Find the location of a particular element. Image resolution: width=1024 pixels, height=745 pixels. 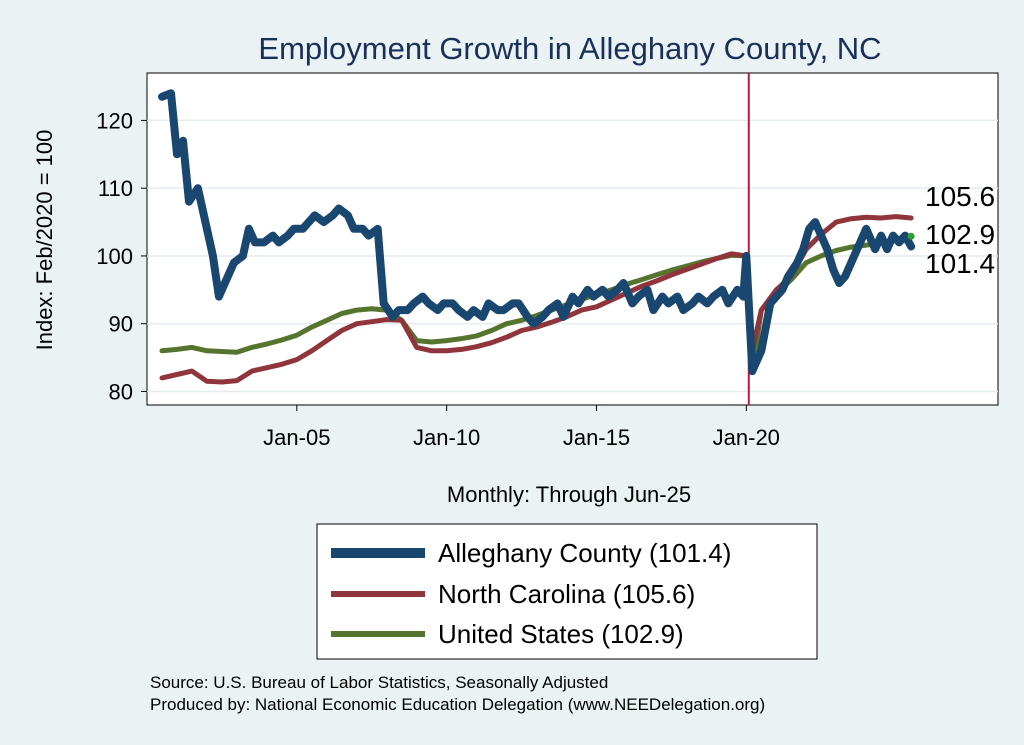

y-axis: 80 90 100 110 120 is located at coordinates (121, 256).